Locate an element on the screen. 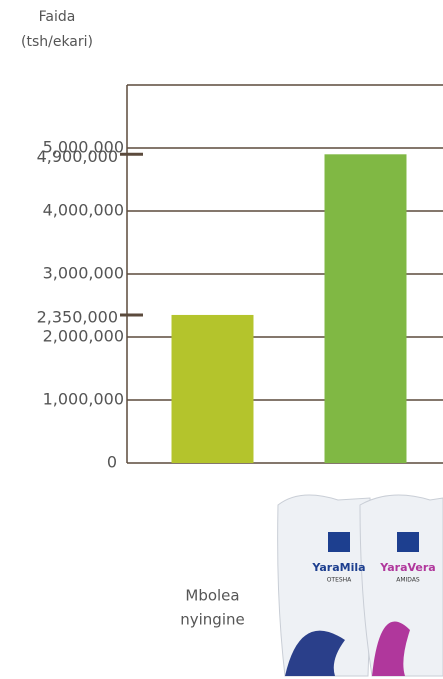 This screenshot has height=679, width=443. product-name: YaraVera is located at coordinates (407, 567).